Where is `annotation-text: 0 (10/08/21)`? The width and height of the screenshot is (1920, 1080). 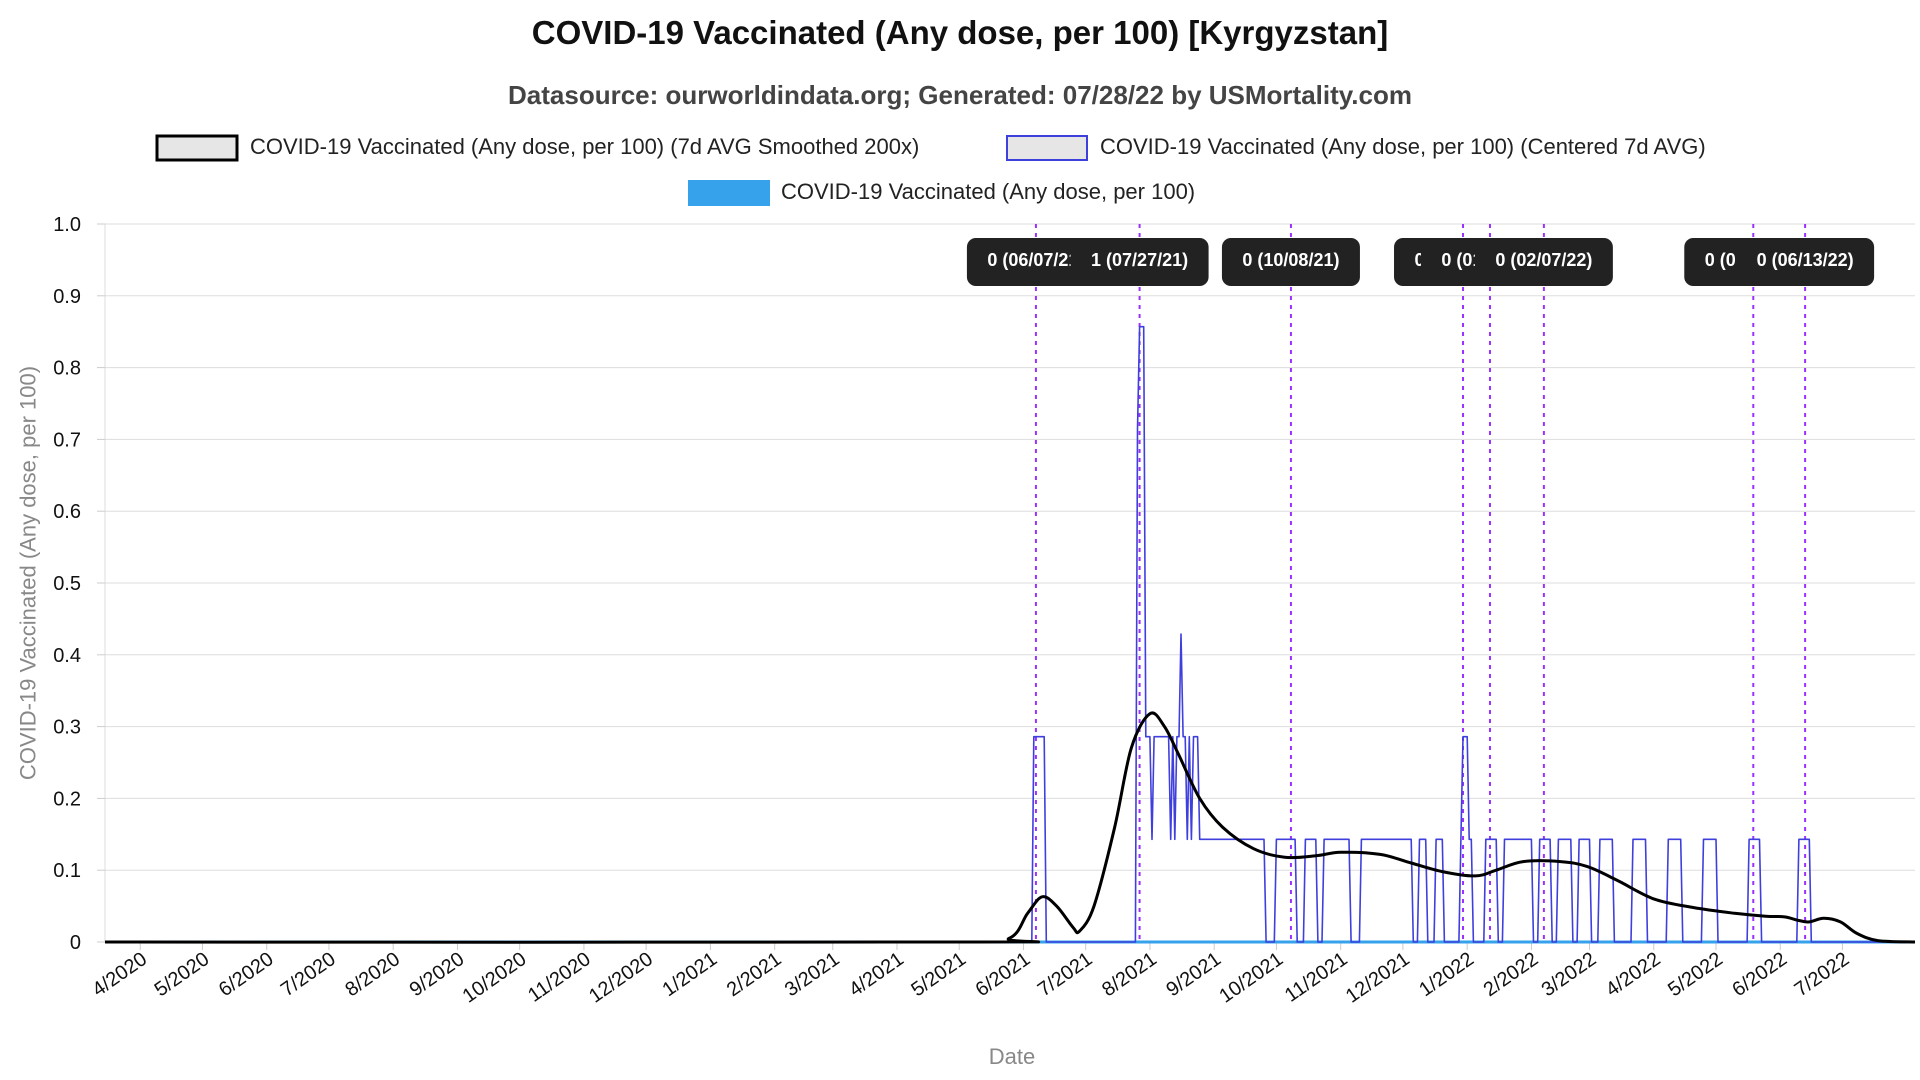
annotation-text: 0 (10/08/21) is located at coordinates (1290, 260).